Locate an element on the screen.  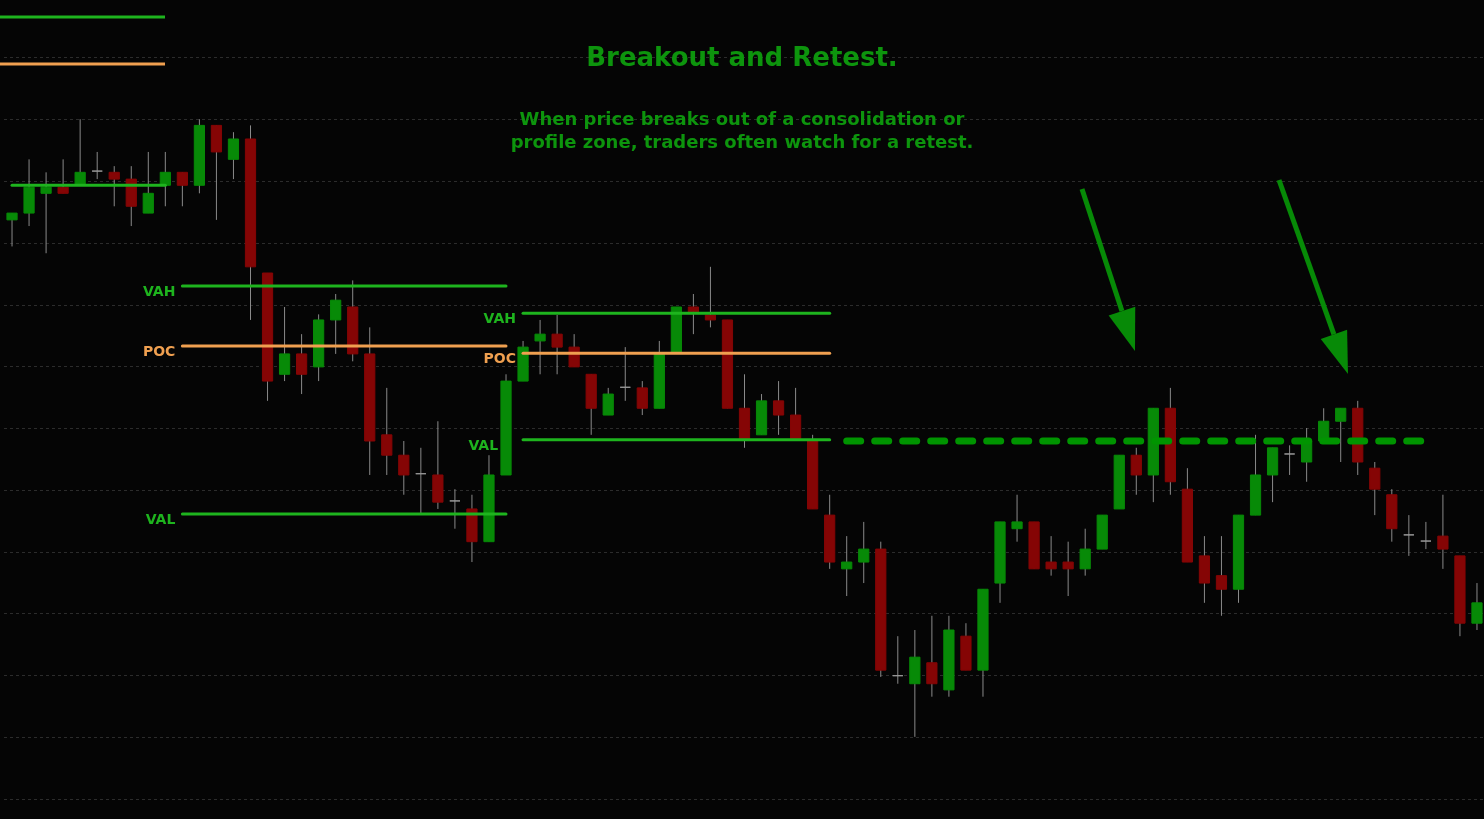
chart-title: Breakout and Retest. is located at coordinates (742, 57).